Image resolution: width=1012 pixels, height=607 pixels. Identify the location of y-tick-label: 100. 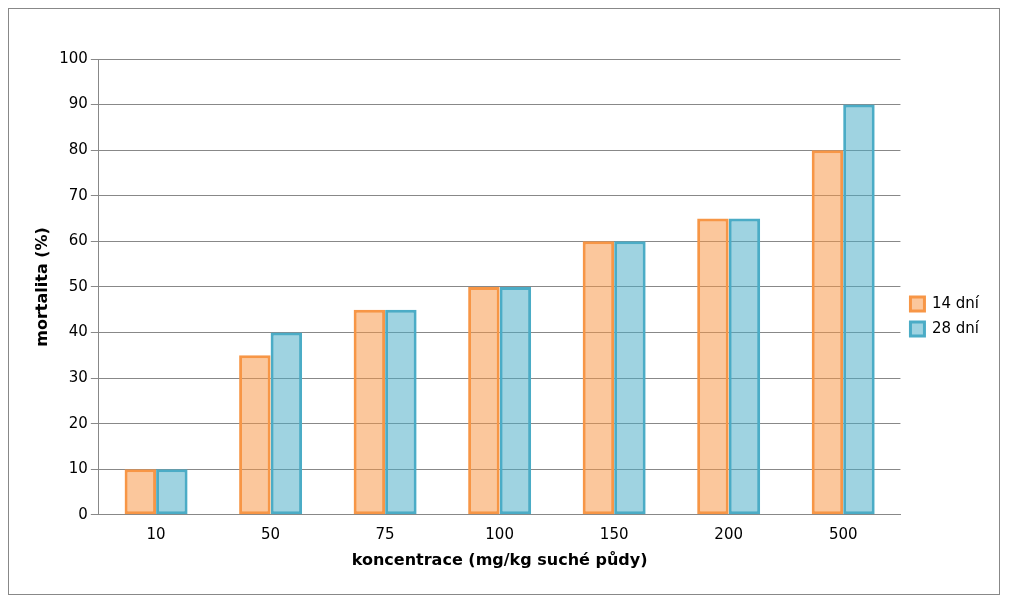
(73, 57).